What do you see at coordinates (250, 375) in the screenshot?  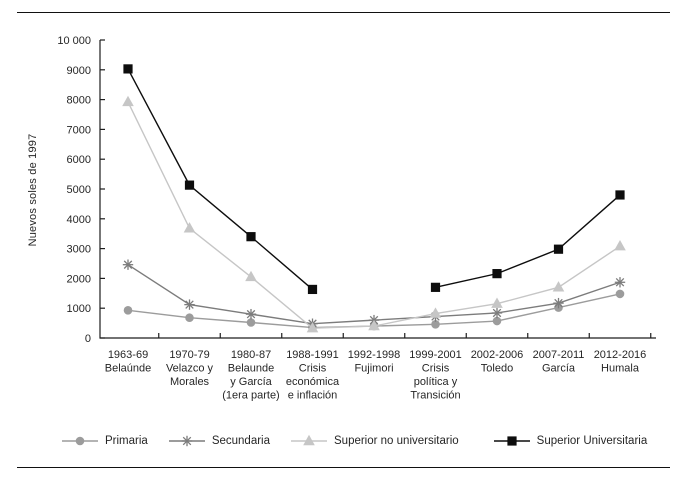 I see `x-category-label: 1980-87 Belaunde y García (1era parte)` at bounding box center [250, 375].